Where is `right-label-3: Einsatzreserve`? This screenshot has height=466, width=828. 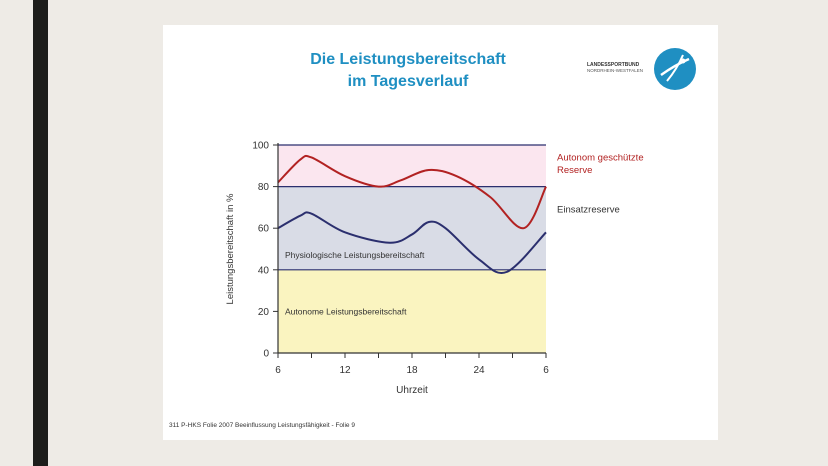
right-label-3: Einsatzreserve is located at coordinates (588, 209).